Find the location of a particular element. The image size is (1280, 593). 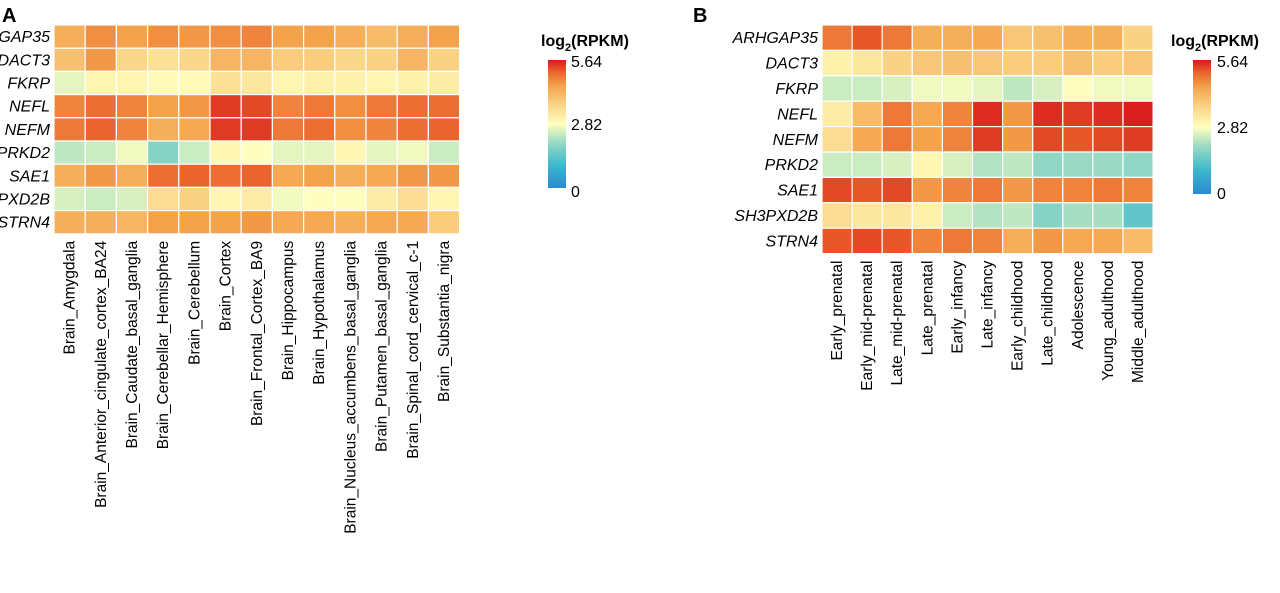

heatmap-cell-arhgap35-adolescence is located at coordinates (1078, 37).